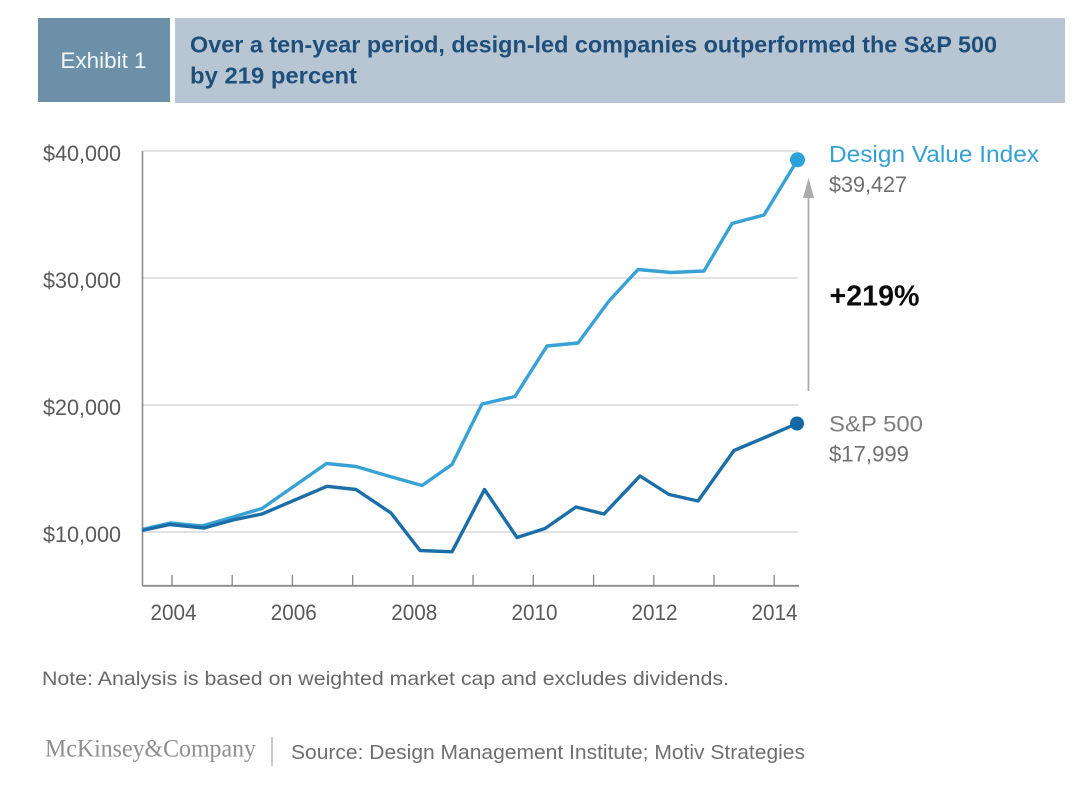 The image size is (1080, 787). Describe the element at coordinates (150, 748) in the screenshot. I see `svg-text: McKinsey&Company` at that location.